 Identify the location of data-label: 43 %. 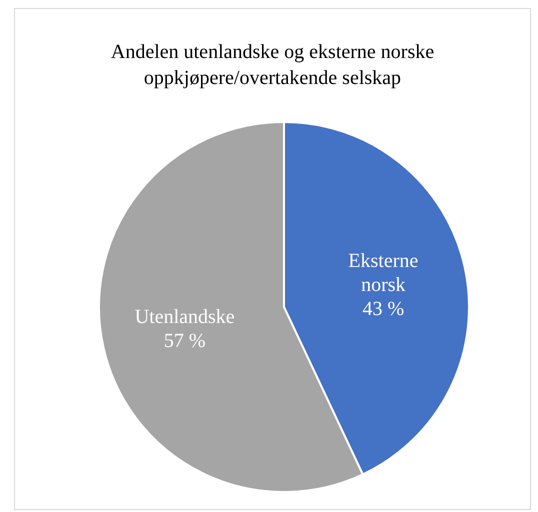
(383, 309).